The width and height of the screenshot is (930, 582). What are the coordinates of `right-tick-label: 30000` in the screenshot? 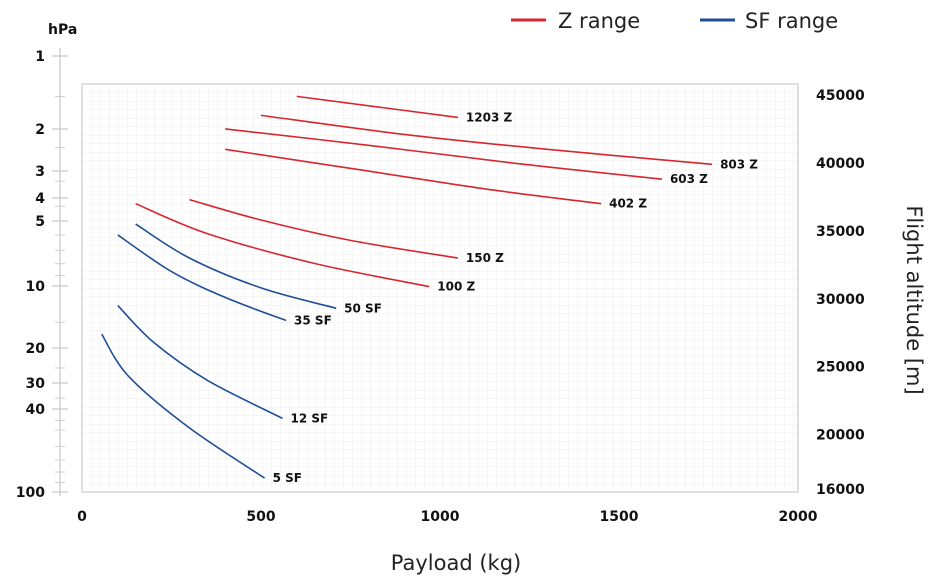 It's located at (840, 300).